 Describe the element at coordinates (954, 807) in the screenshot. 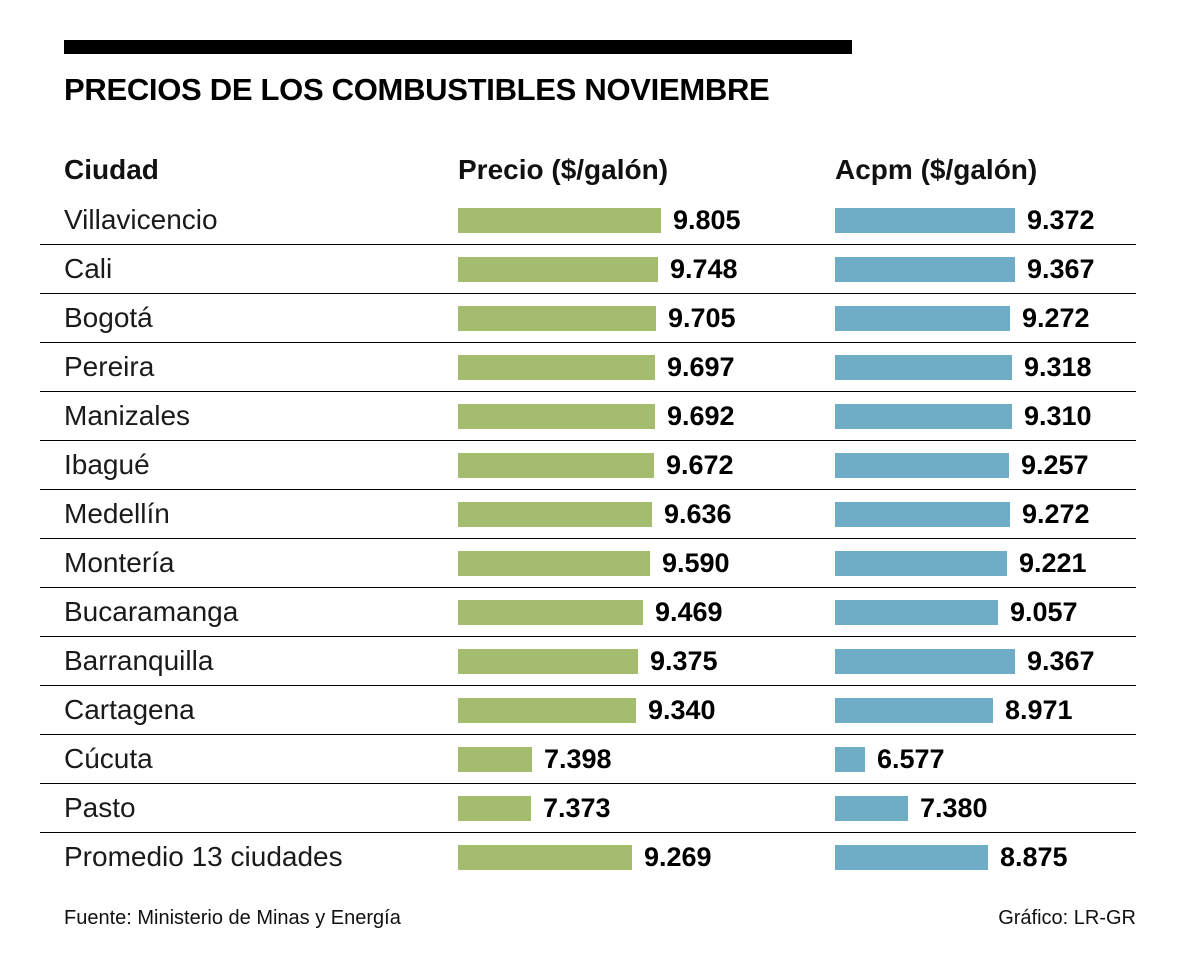

I see `acpm-value: 7.380` at that location.